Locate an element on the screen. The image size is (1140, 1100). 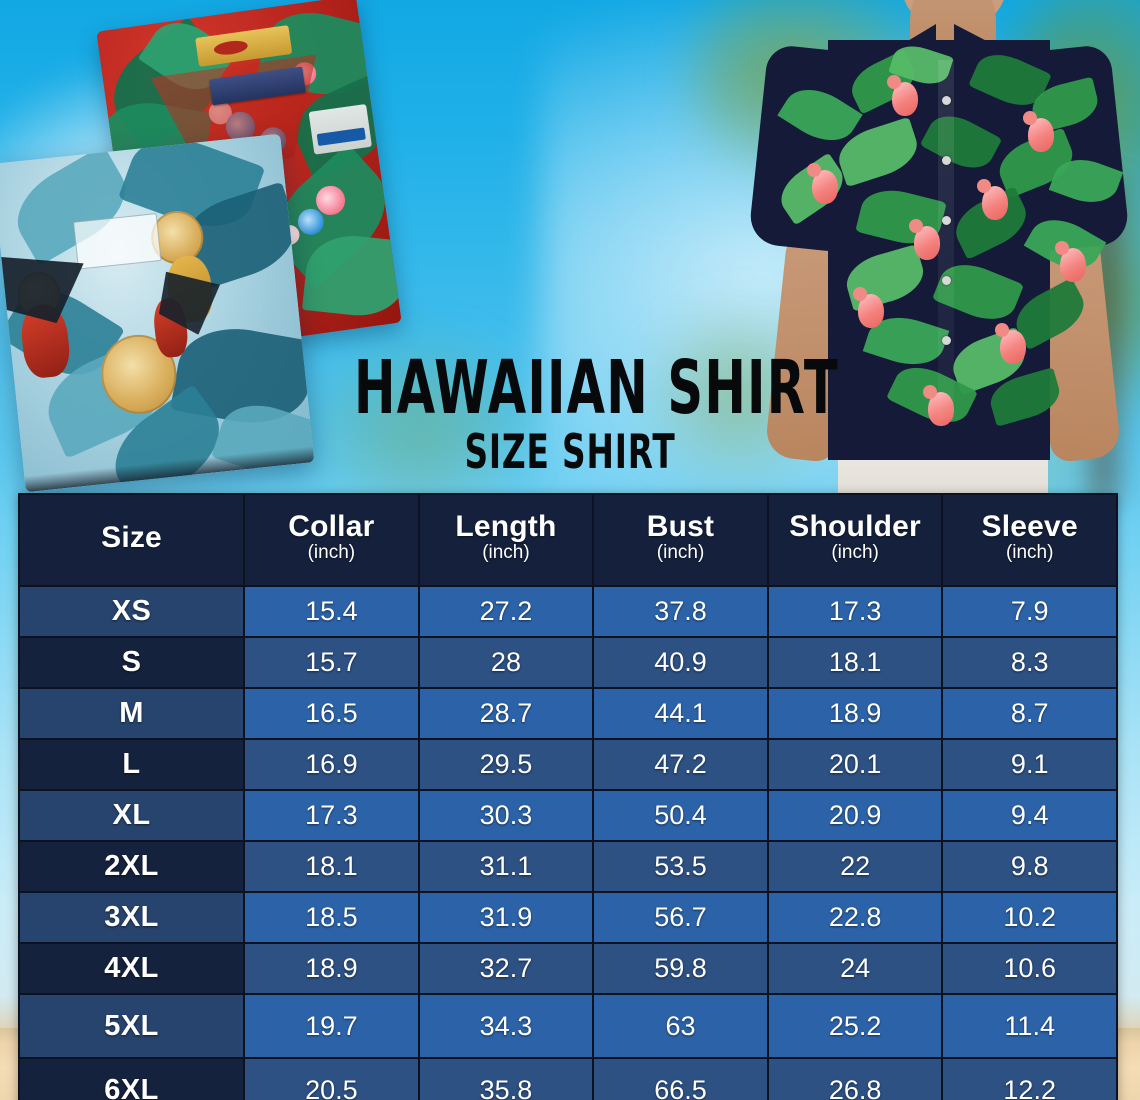
cell-sleeve-3xl: 10.2 is located at coordinates (1029, 917).